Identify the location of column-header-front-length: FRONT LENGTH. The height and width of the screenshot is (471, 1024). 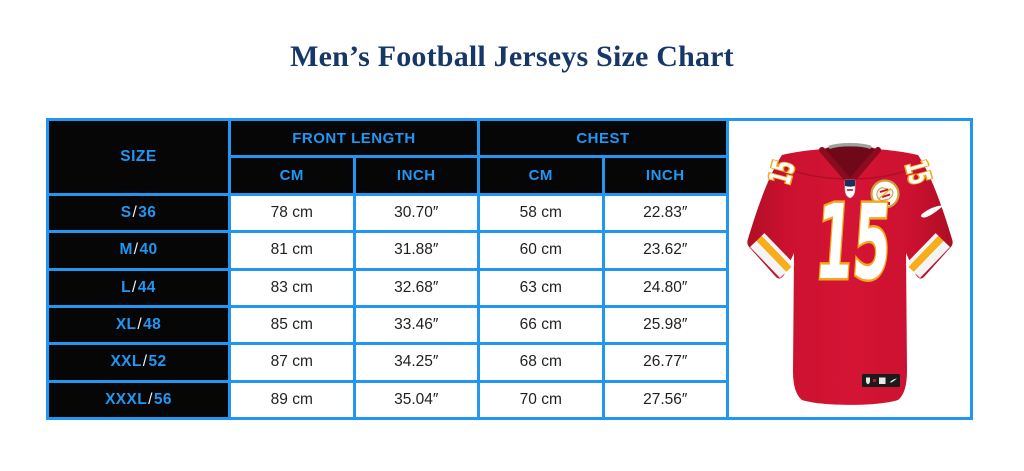
(354, 138).